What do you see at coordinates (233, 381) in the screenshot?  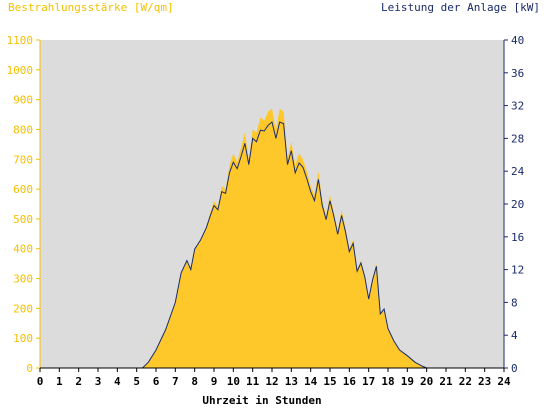 I see `x-tick-label: 10` at bounding box center [233, 381].